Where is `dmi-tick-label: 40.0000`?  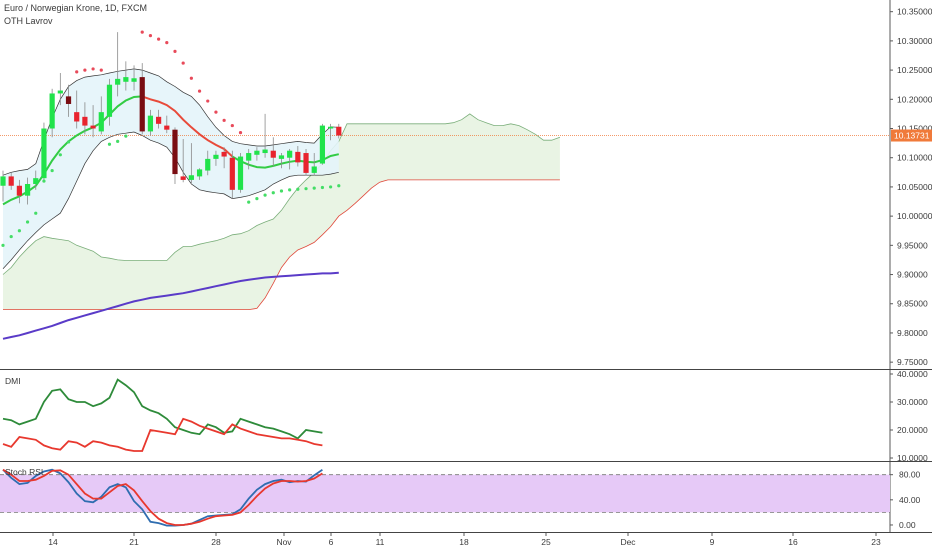
dmi-tick-label: 40.0000 is located at coordinates (912, 374).